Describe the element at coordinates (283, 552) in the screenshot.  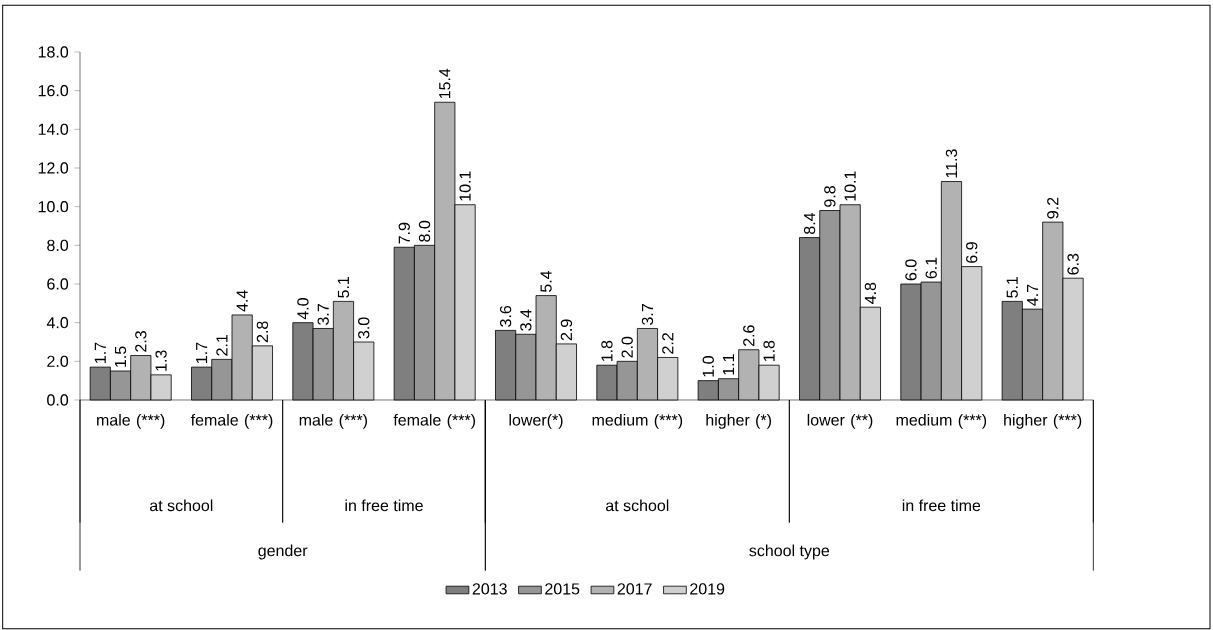
I see `text: gender` at that location.